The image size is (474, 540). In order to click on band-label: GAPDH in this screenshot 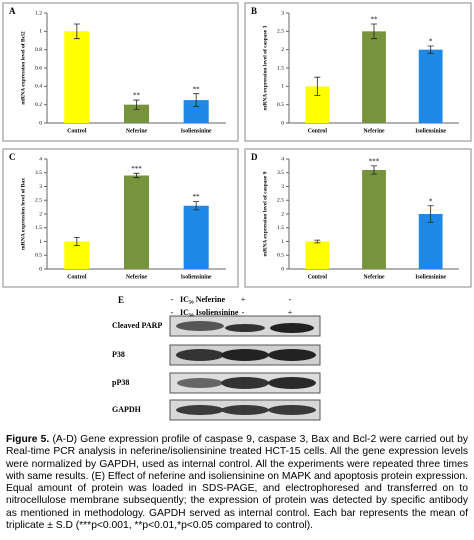, I will do `click(127, 409)`.